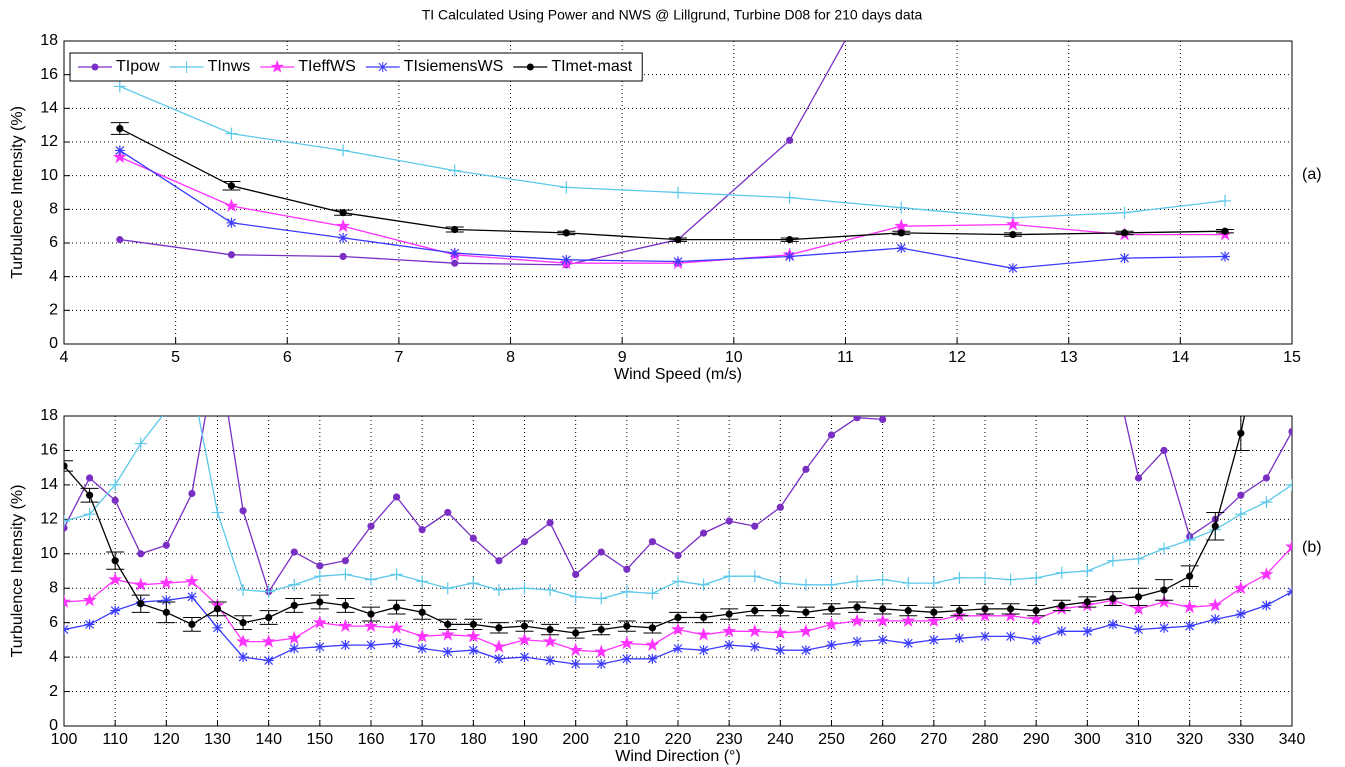 The height and width of the screenshot is (767, 1345). I want to click on y-tick-label: 14, so click(49, 484).